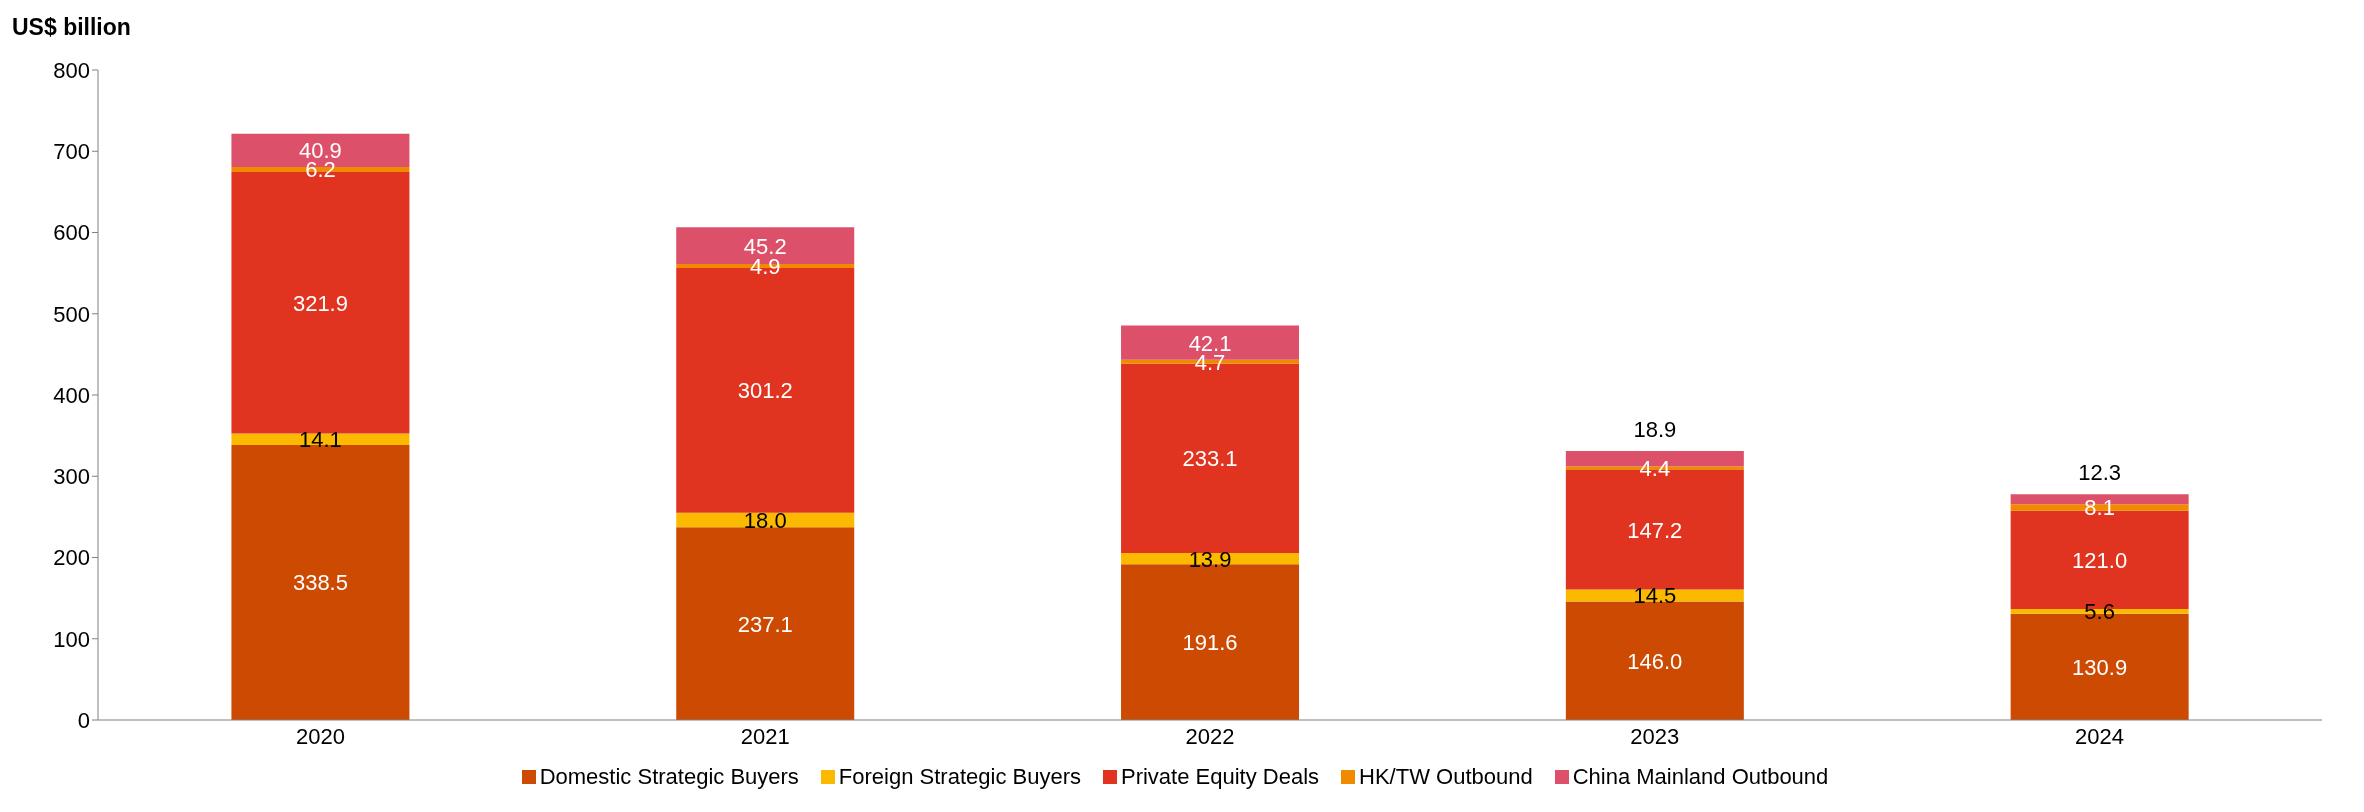  Describe the element at coordinates (1210, 459) in the screenshot. I see `data-label: 233.1` at that location.